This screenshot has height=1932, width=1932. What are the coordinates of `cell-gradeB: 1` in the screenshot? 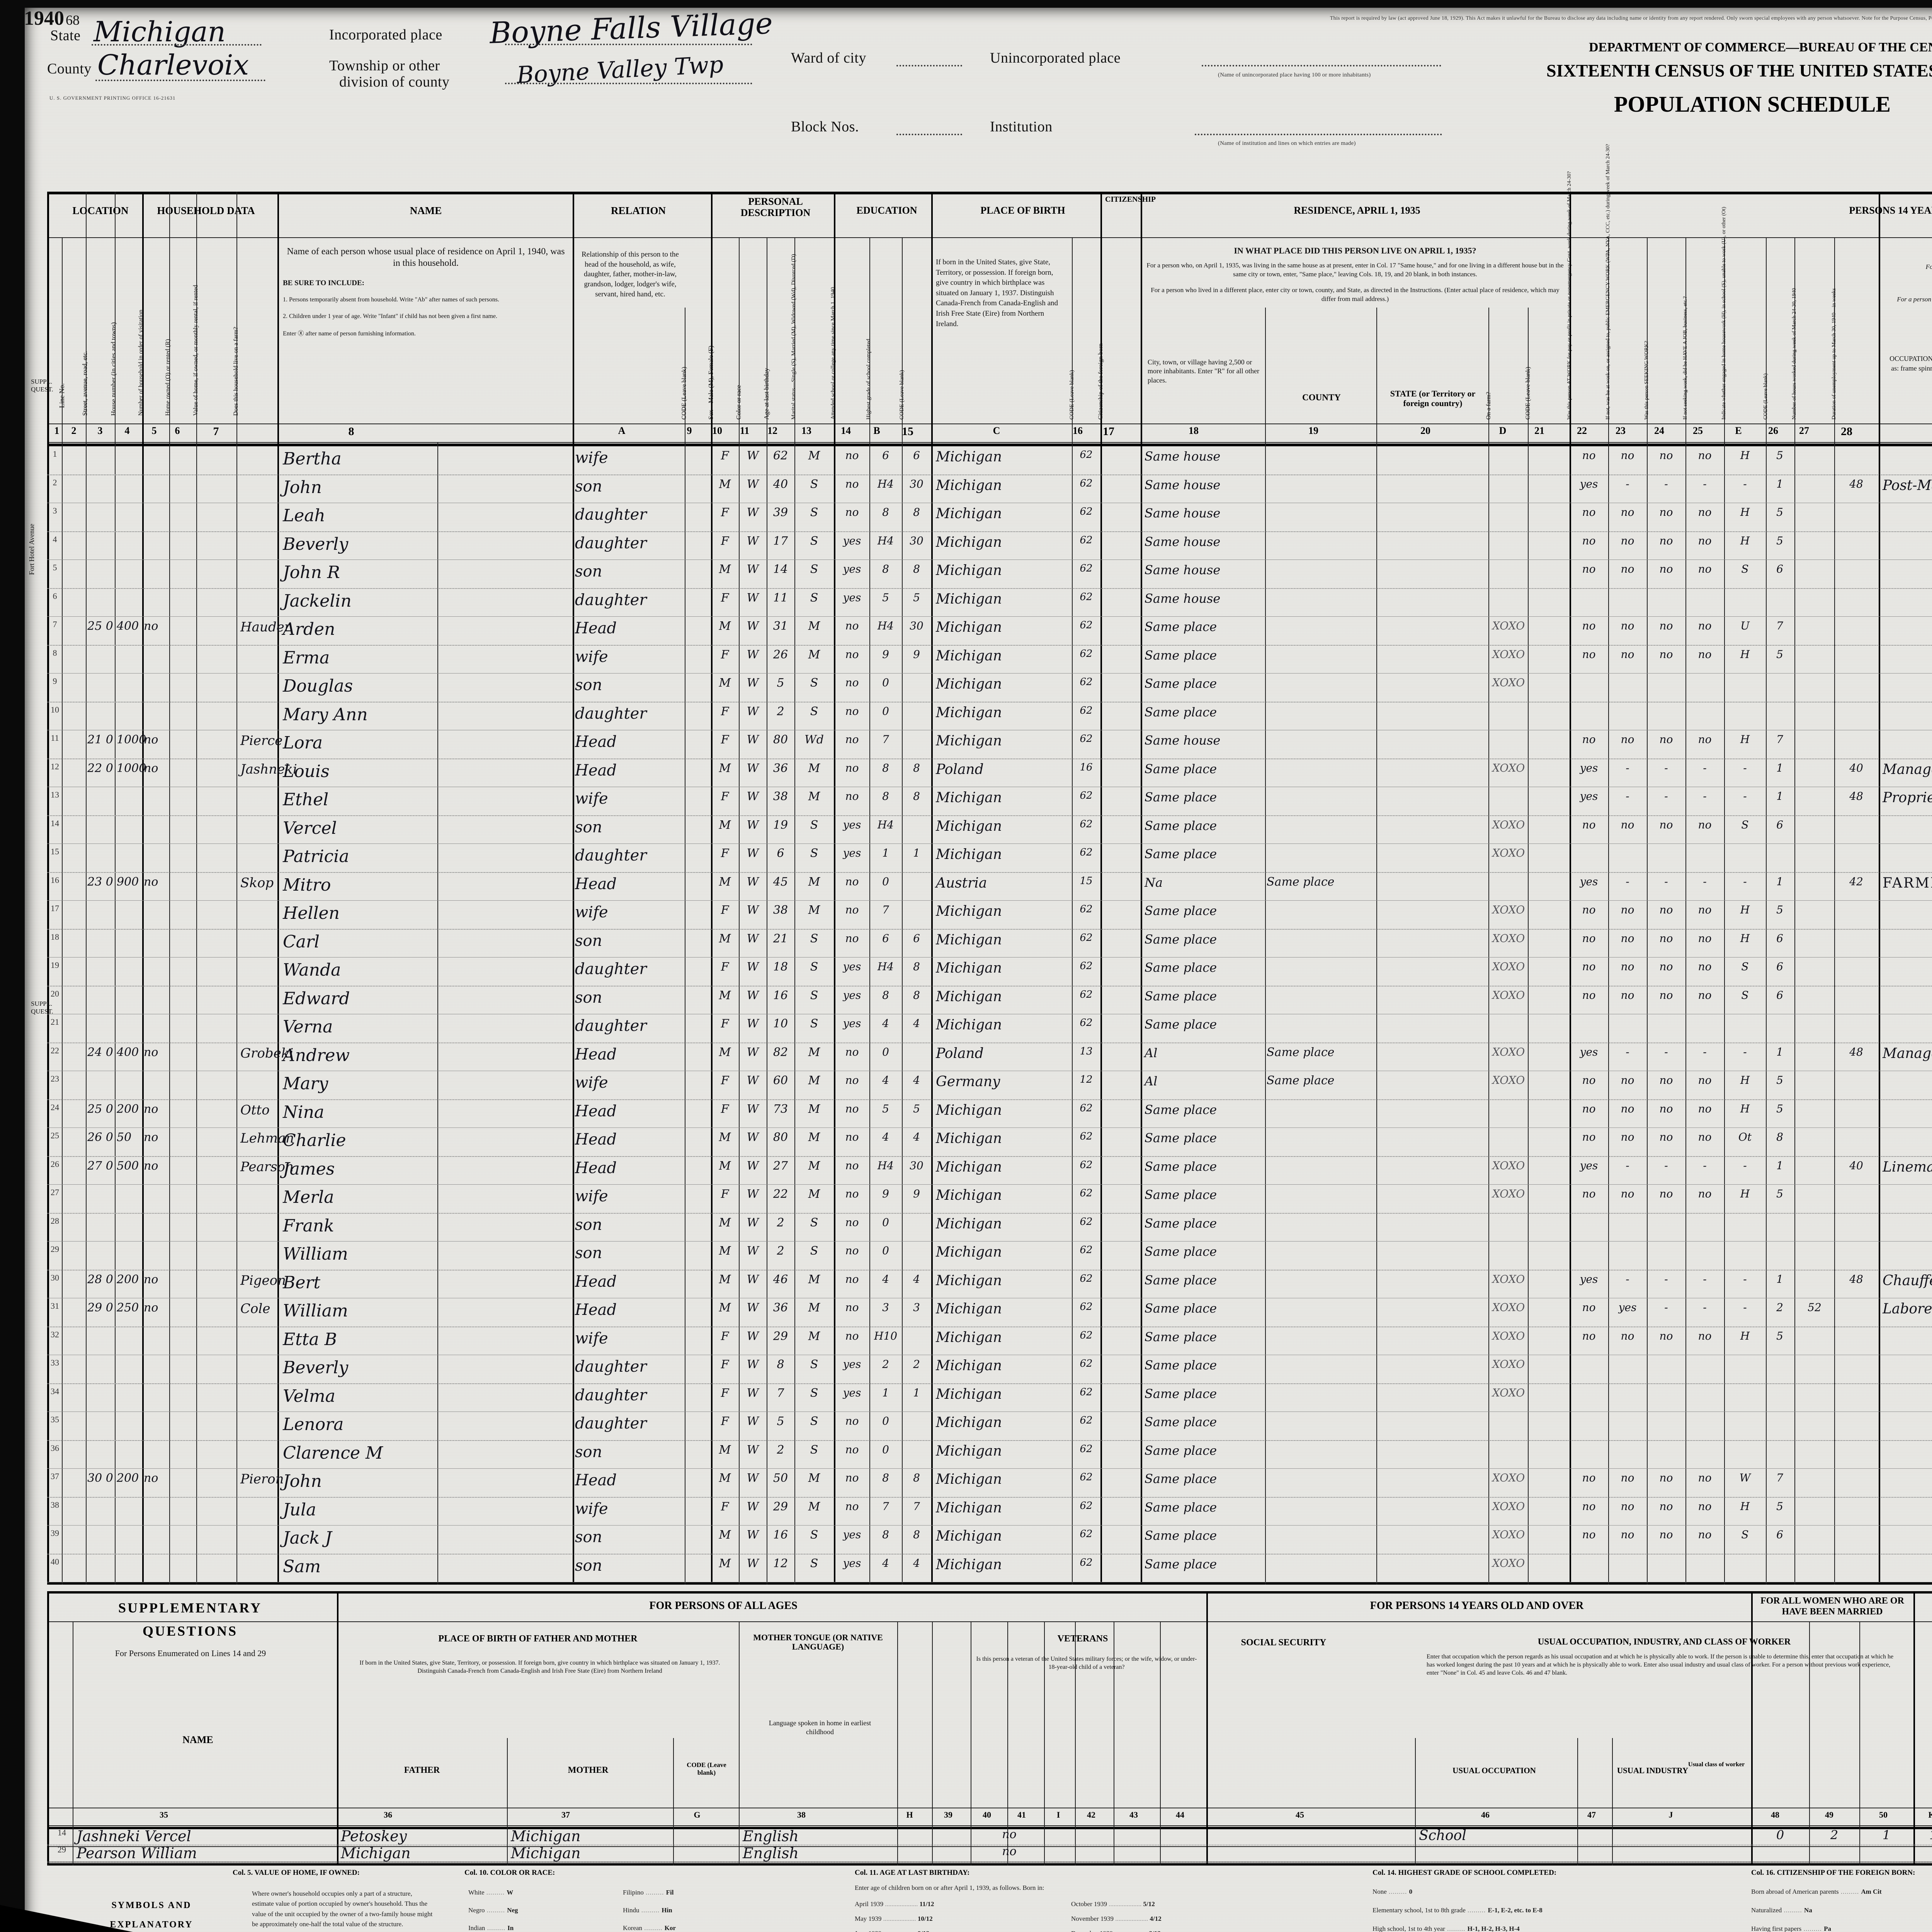 It's located at (916, 853).